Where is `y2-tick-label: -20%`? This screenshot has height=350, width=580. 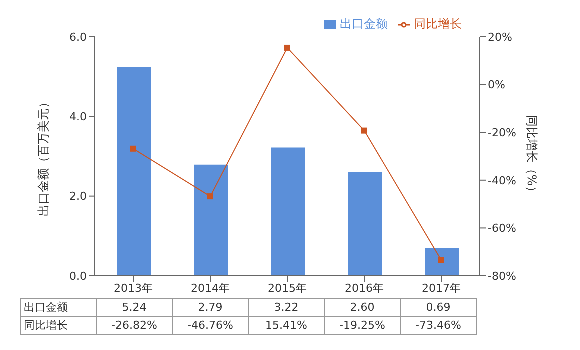
y2-tick-label: -20% is located at coordinates (502, 133).